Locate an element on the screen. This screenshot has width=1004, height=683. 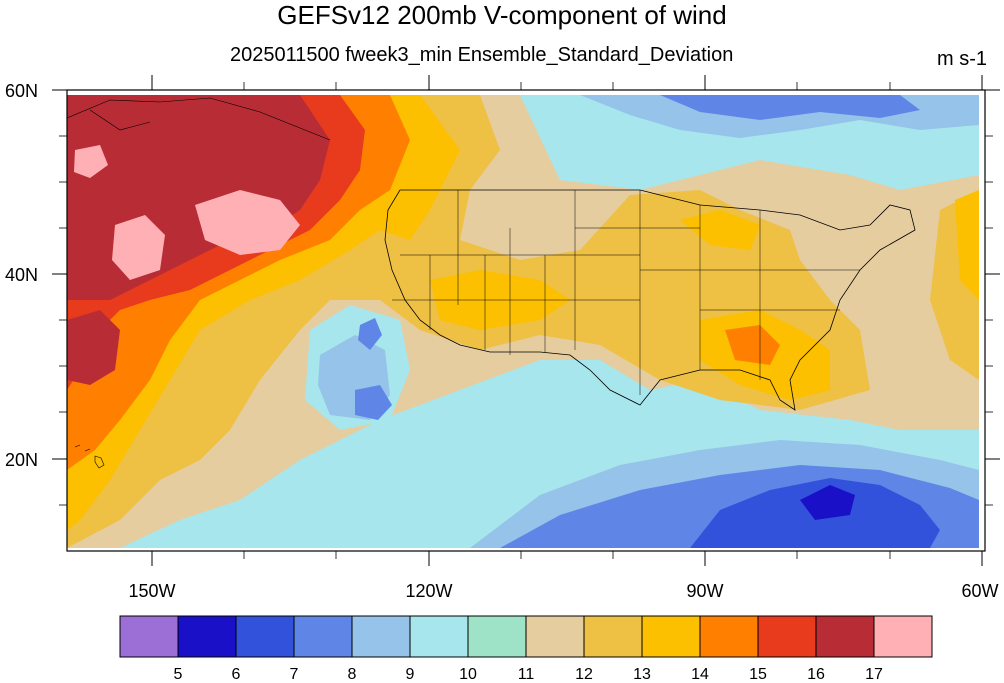
contour-region-17b is located at coordinates (138, 247).